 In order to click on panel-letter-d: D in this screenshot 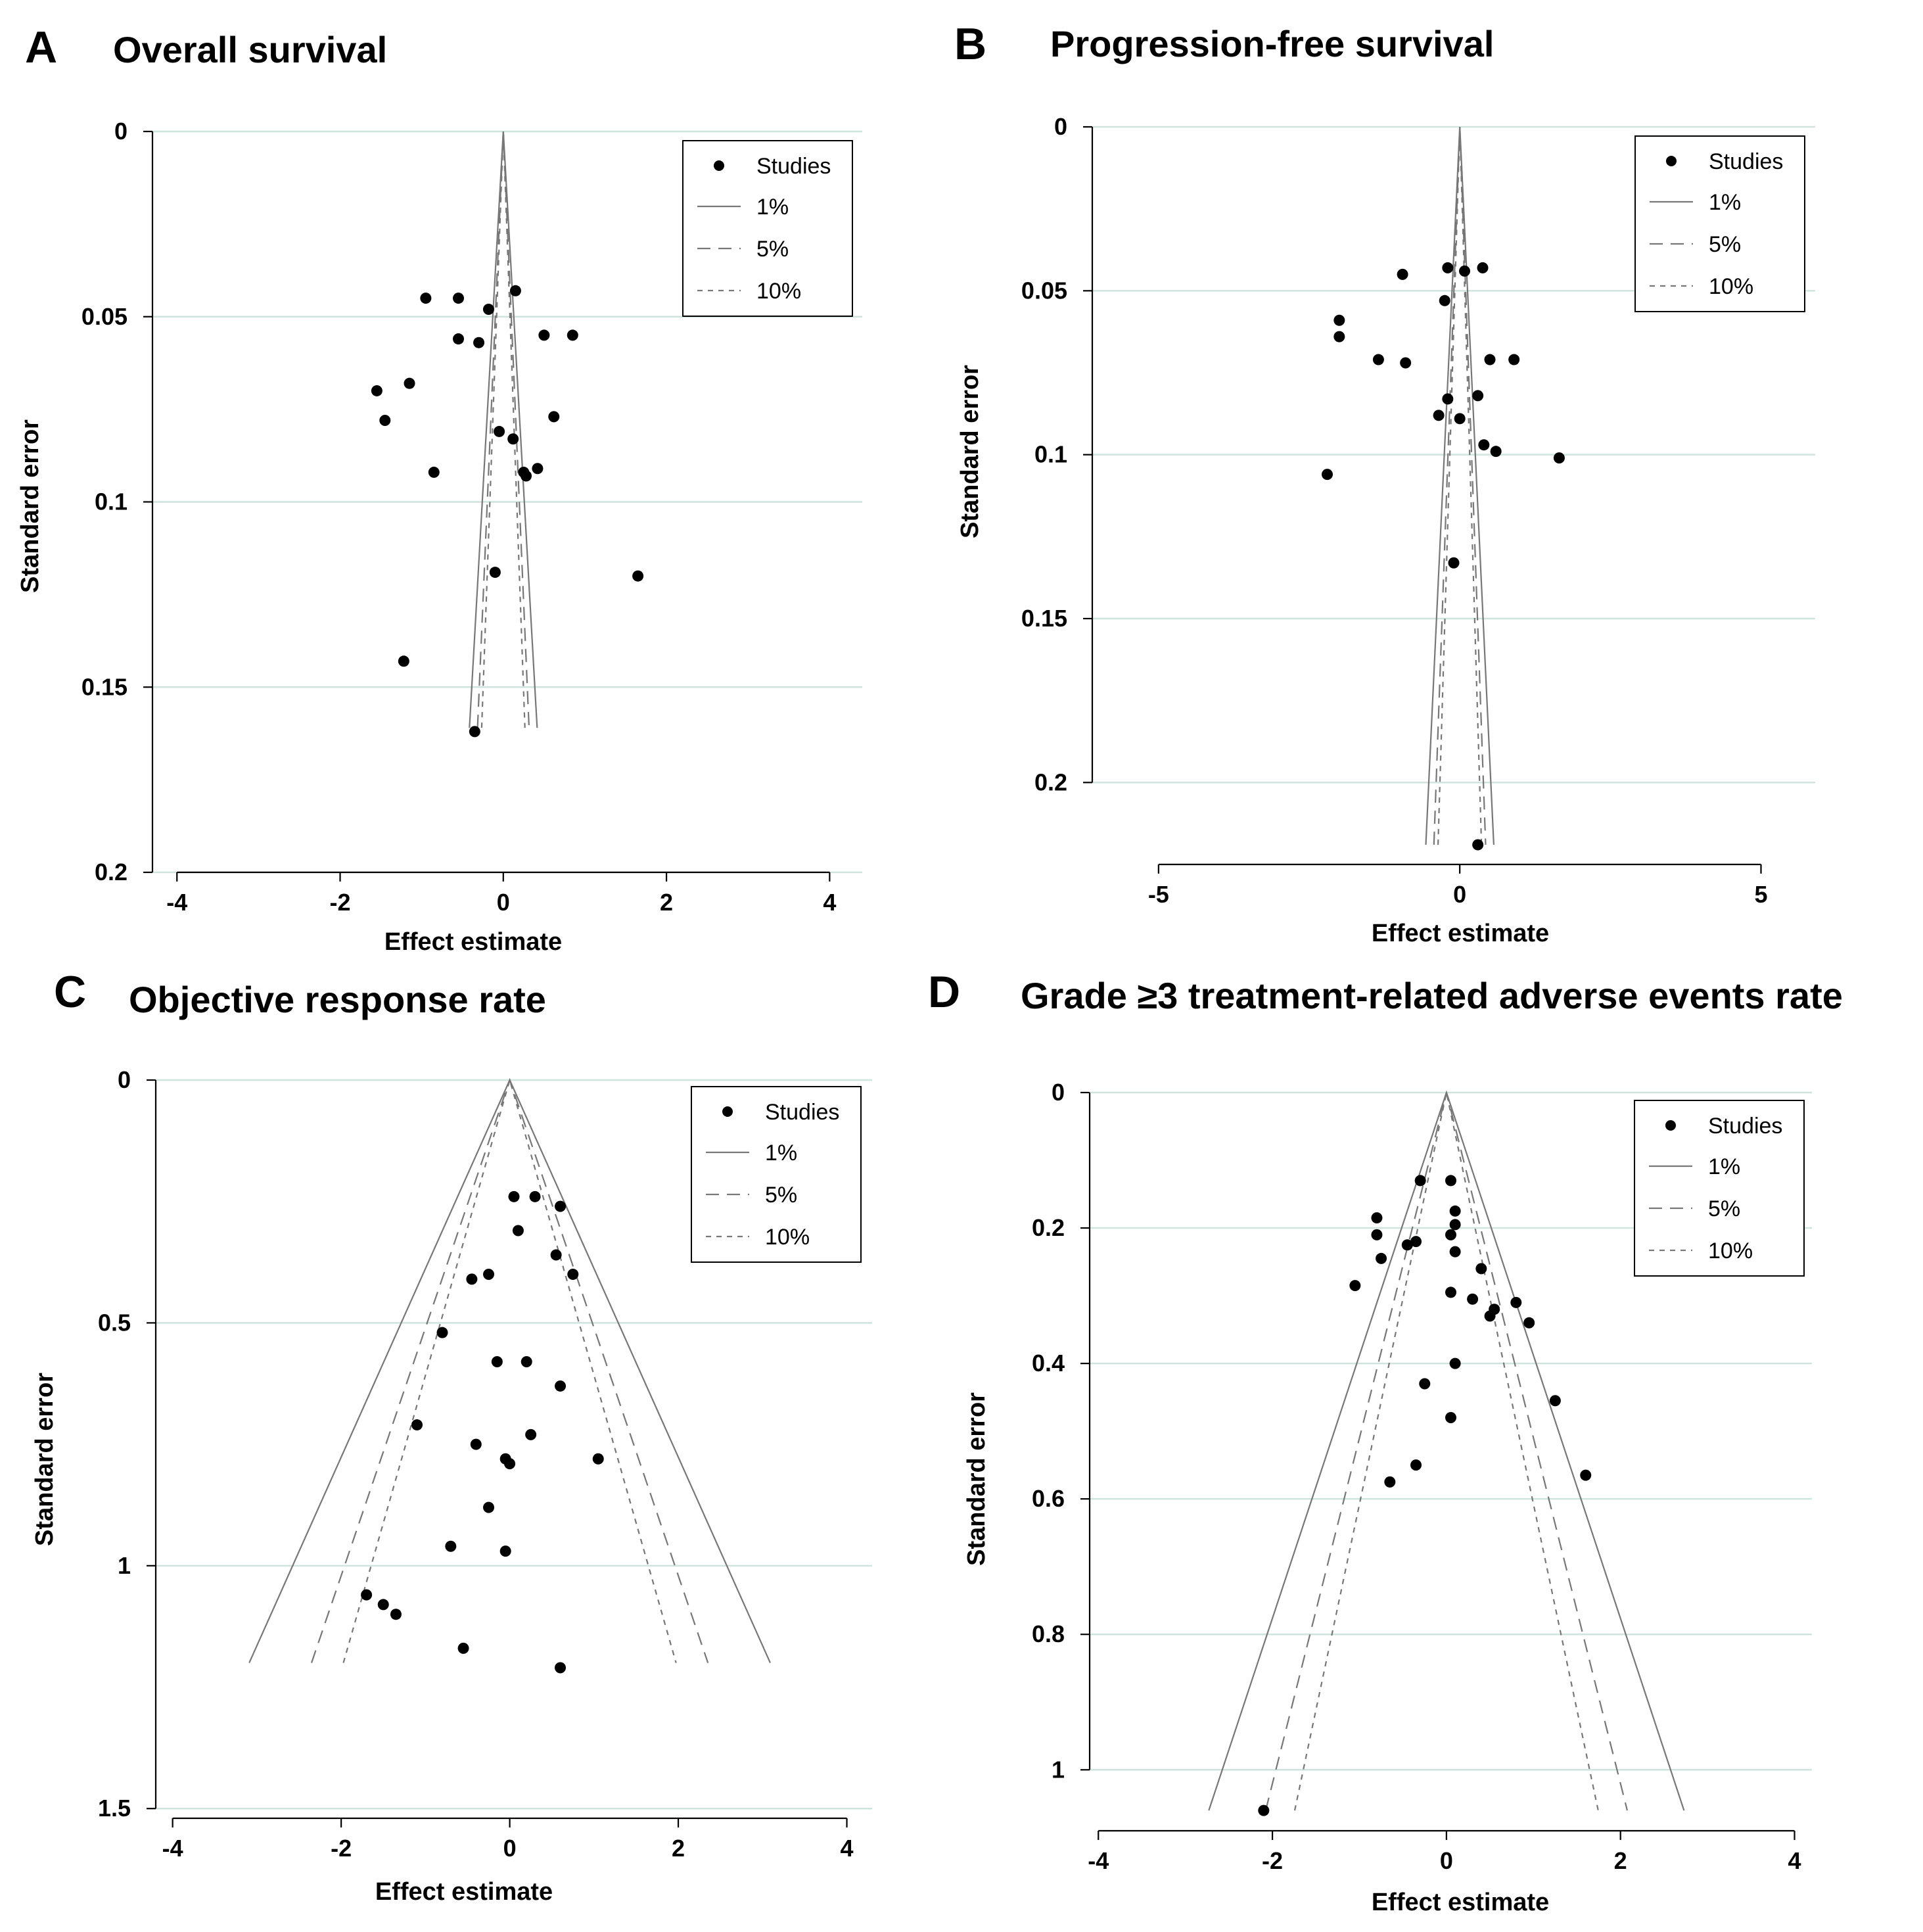, I will do `click(944, 992)`.